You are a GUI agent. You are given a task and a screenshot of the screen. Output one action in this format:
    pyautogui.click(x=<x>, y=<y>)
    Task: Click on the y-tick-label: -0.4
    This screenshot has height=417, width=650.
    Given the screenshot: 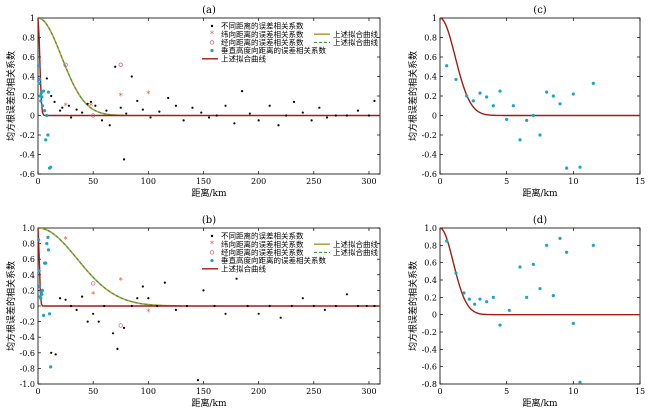 What is the action you would take?
    pyautogui.click(x=429, y=349)
    